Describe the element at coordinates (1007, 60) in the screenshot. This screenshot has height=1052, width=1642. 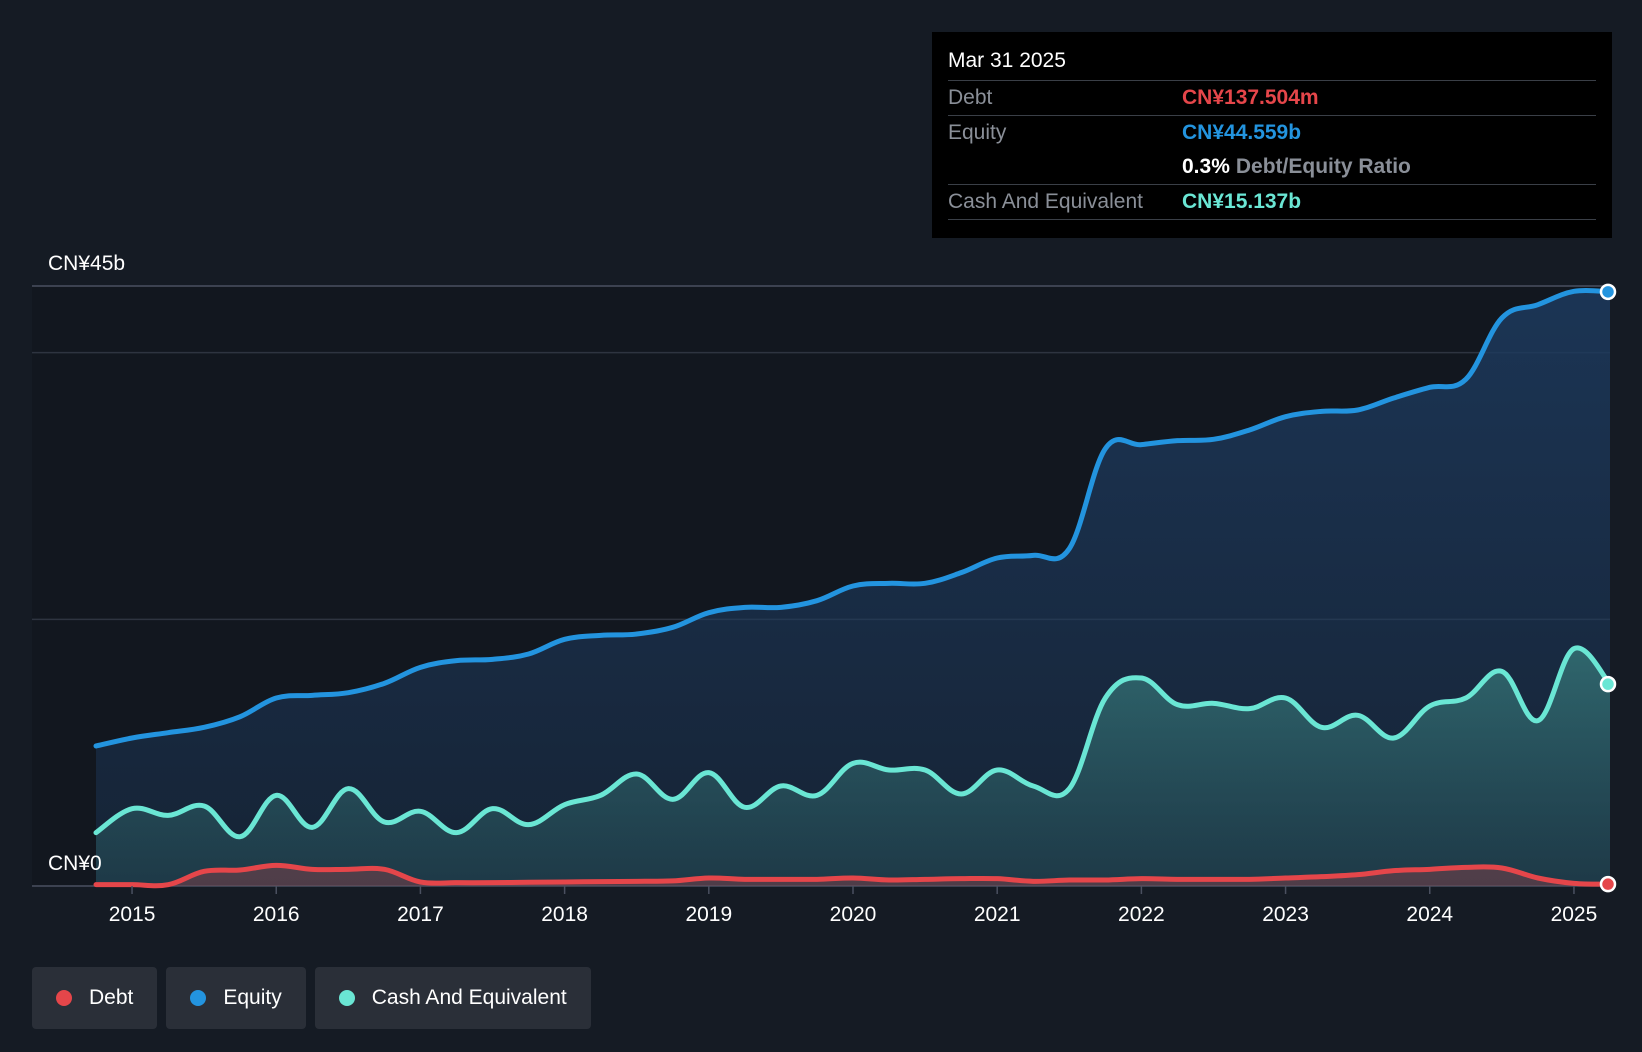
I see `tooltip-date: Mar 31 2025` at that location.